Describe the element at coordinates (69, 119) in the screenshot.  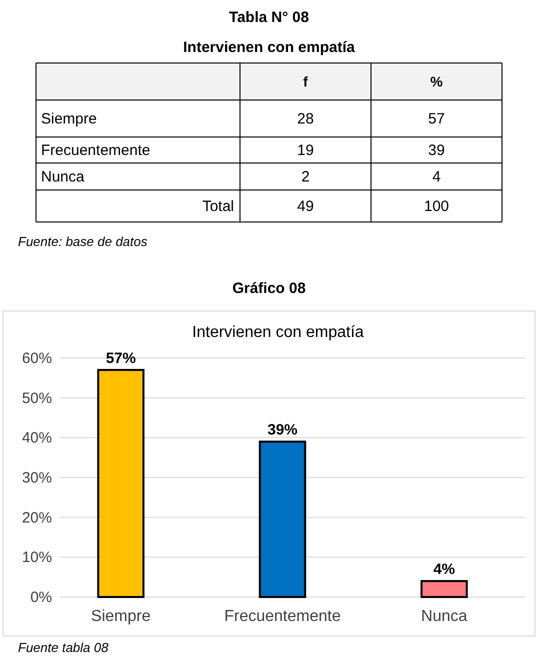
I see `category-label: Siempre` at that location.